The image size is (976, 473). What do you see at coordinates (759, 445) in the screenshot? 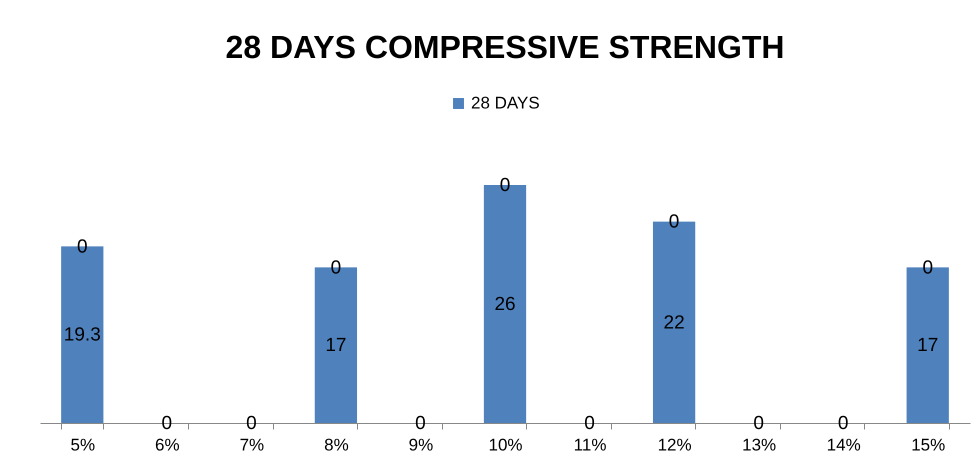
I see `x-tick-label: 13%` at bounding box center [759, 445].